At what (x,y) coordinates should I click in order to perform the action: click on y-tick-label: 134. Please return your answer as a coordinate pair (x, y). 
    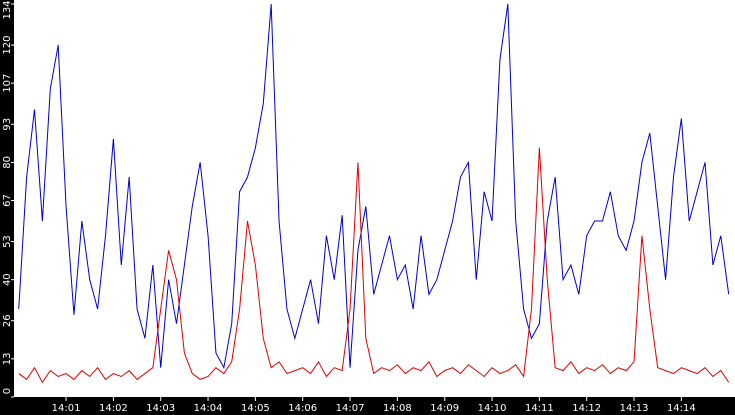
    Looking at the image, I should click on (7, 9).